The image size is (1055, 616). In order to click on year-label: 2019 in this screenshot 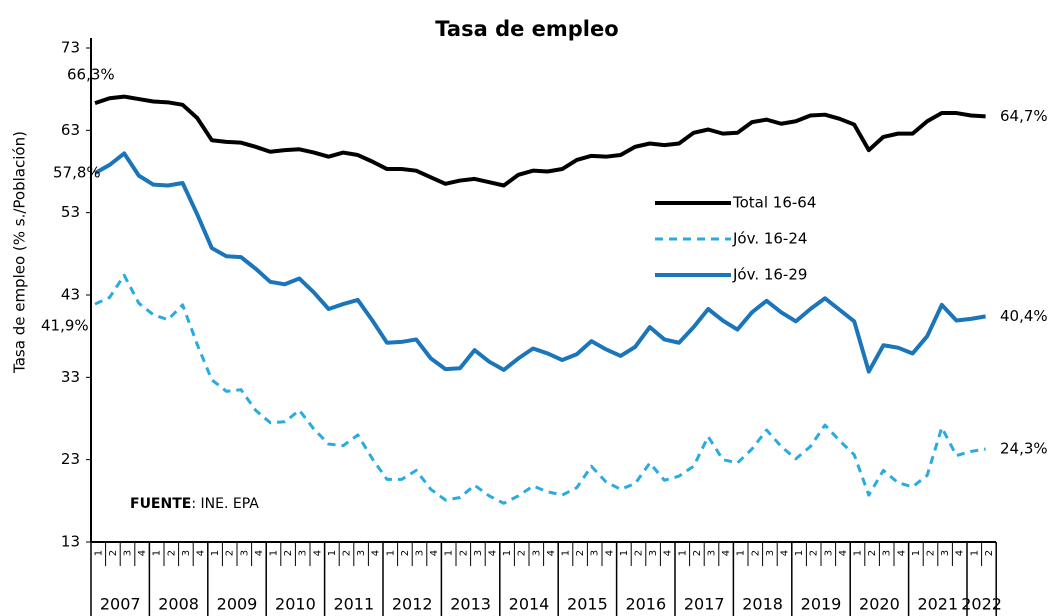, I will do `click(821, 604)`.